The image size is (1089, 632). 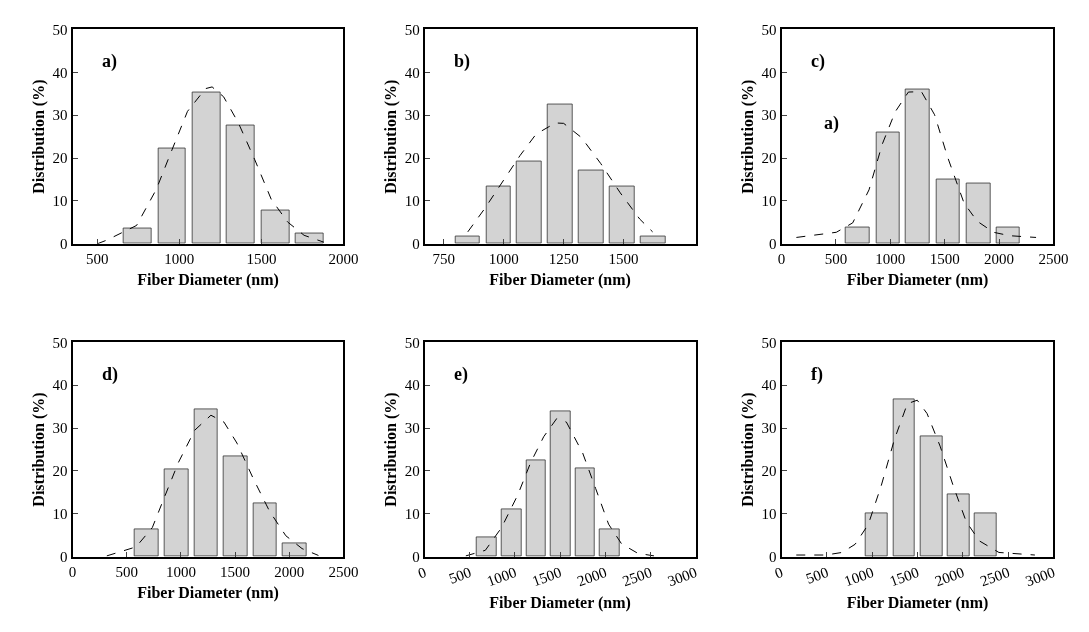 I want to click on annotation: b), so click(x=462, y=61).